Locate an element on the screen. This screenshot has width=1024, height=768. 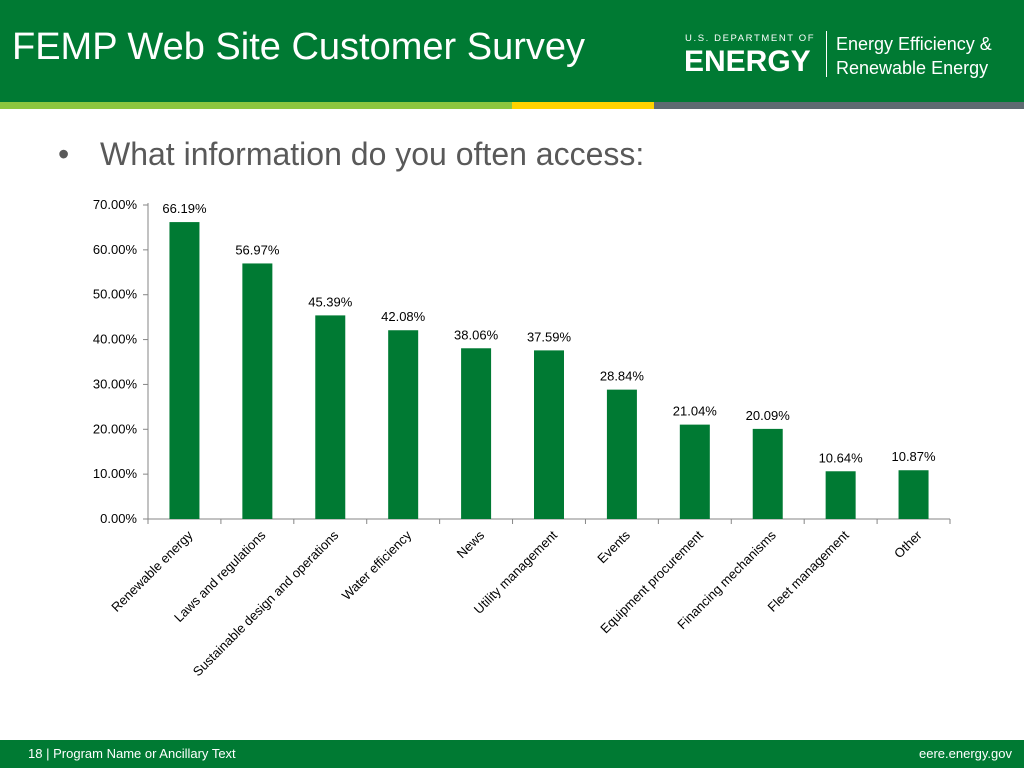
page-number: 18 is located at coordinates (35, 753).